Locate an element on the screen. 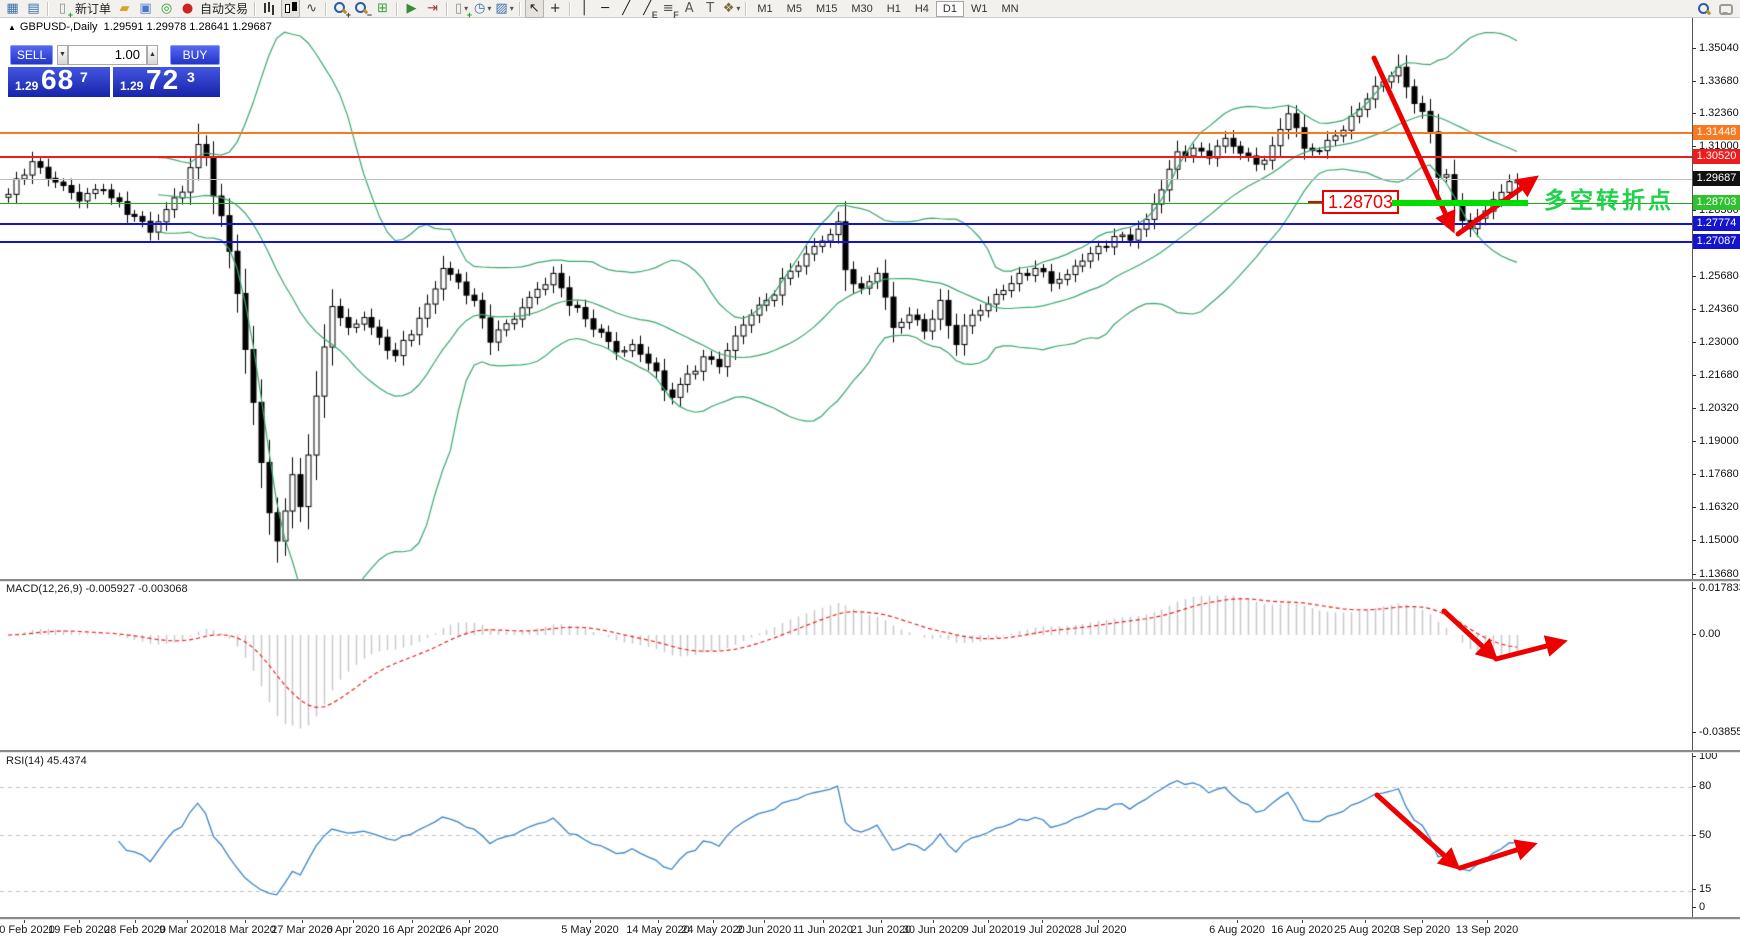  price-tick-1.23000: 1.23000 is located at coordinates (1716, 343).